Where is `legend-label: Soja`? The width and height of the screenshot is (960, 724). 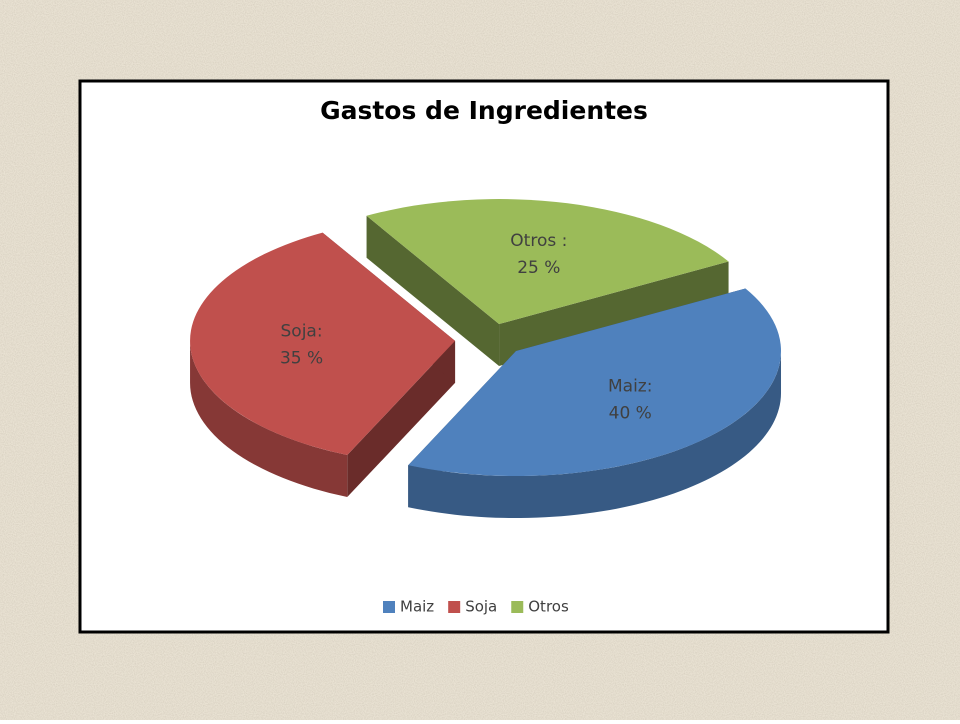 legend-label: Soja is located at coordinates (481, 607).